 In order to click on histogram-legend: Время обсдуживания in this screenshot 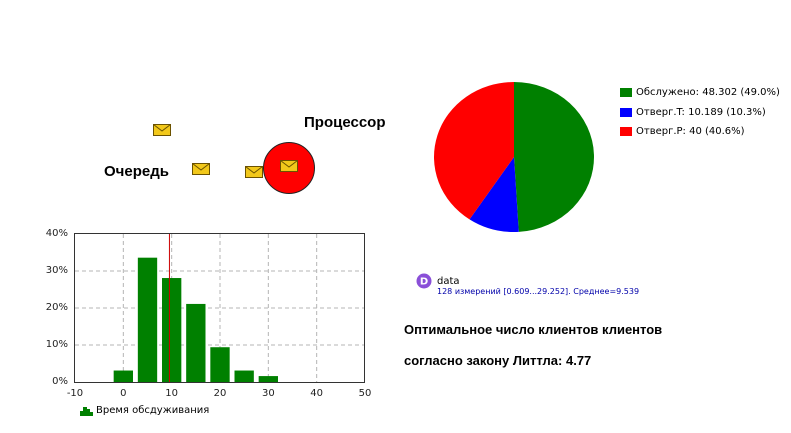, I will do `click(144, 410)`.